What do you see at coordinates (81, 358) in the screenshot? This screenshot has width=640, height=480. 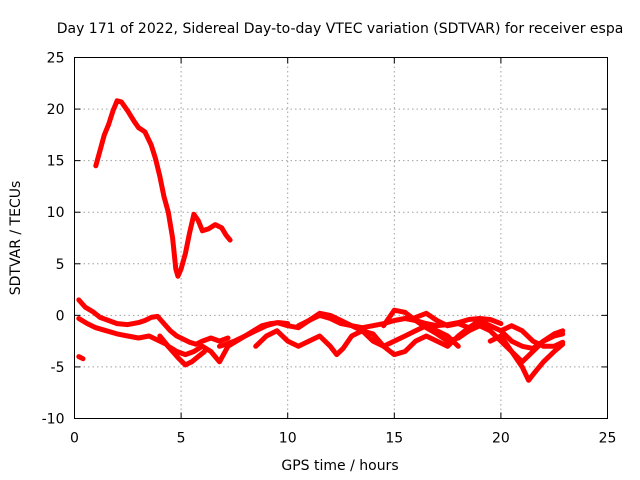 I see `series-line-arc-c` at bounding box center [81, 358].